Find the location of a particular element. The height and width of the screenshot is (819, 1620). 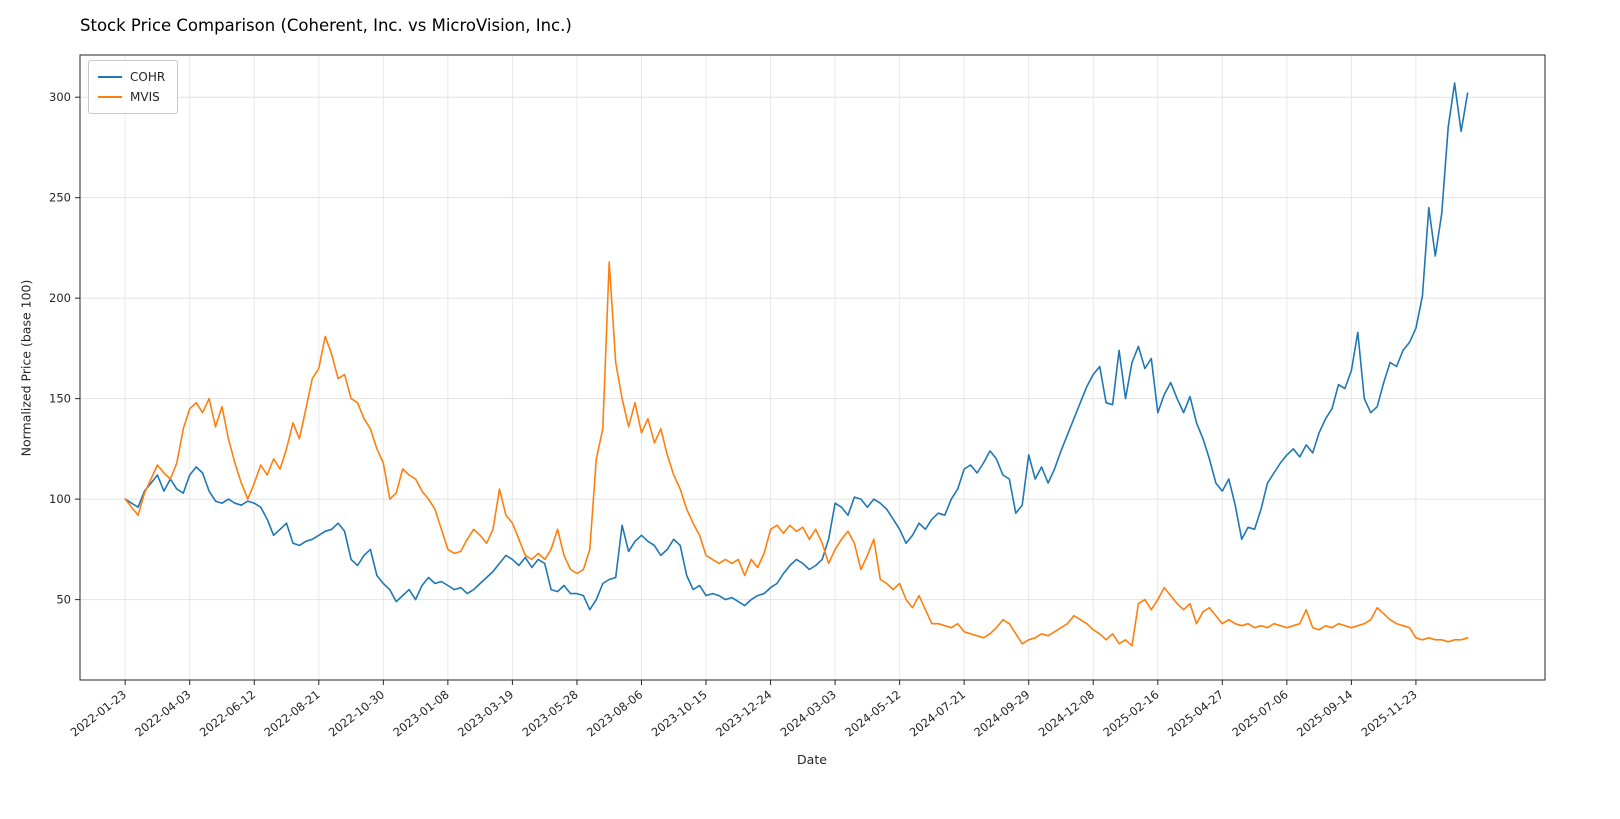

legend-entry-mvis: MVIS is located at coordinates (131, 97).